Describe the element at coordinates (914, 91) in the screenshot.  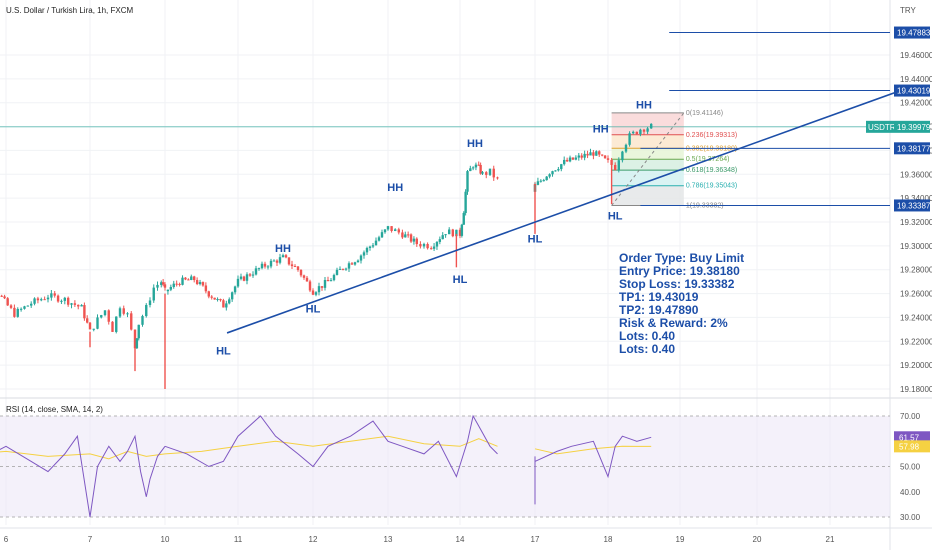
I see `price-level-tag-text: 19.43019` at that location.